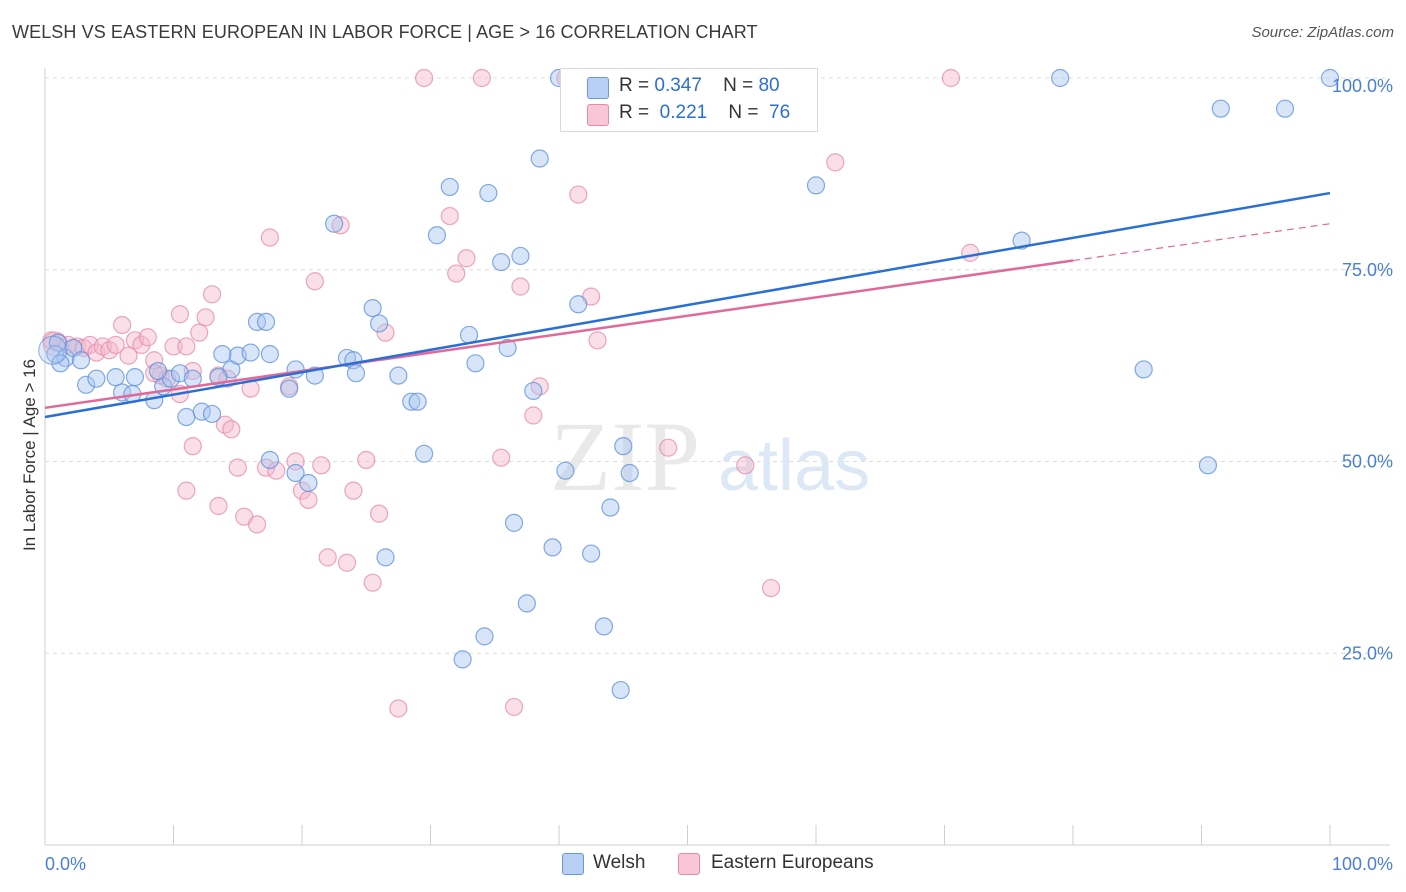  I want to click on legend-welsh-label: Welsh, so click(619, 862).